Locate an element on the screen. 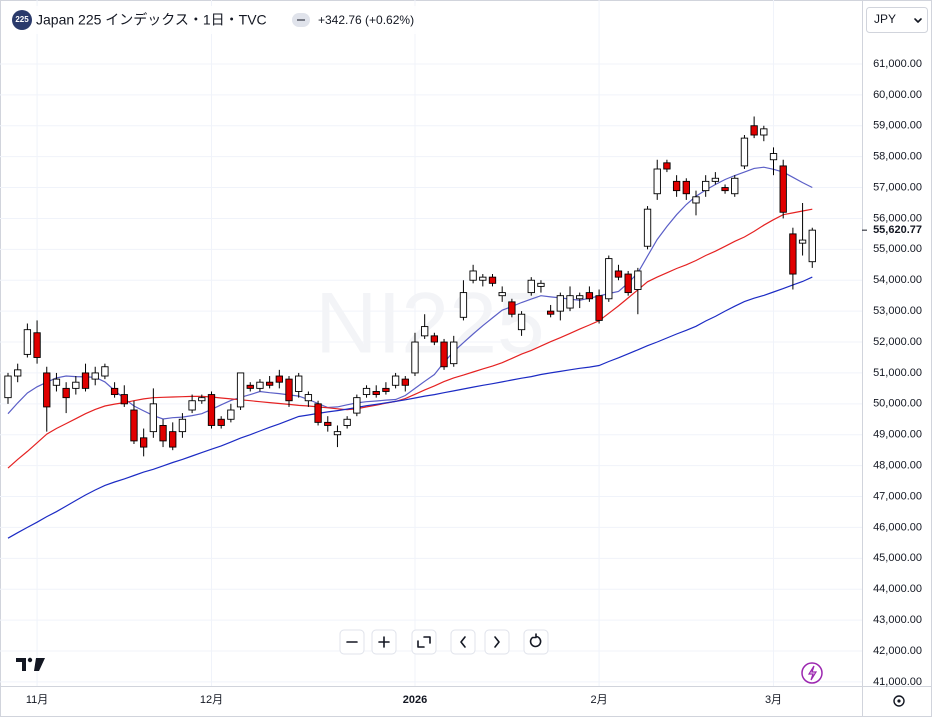  y-tick-label: 61,000.00 is located at coordinates (897, 64).